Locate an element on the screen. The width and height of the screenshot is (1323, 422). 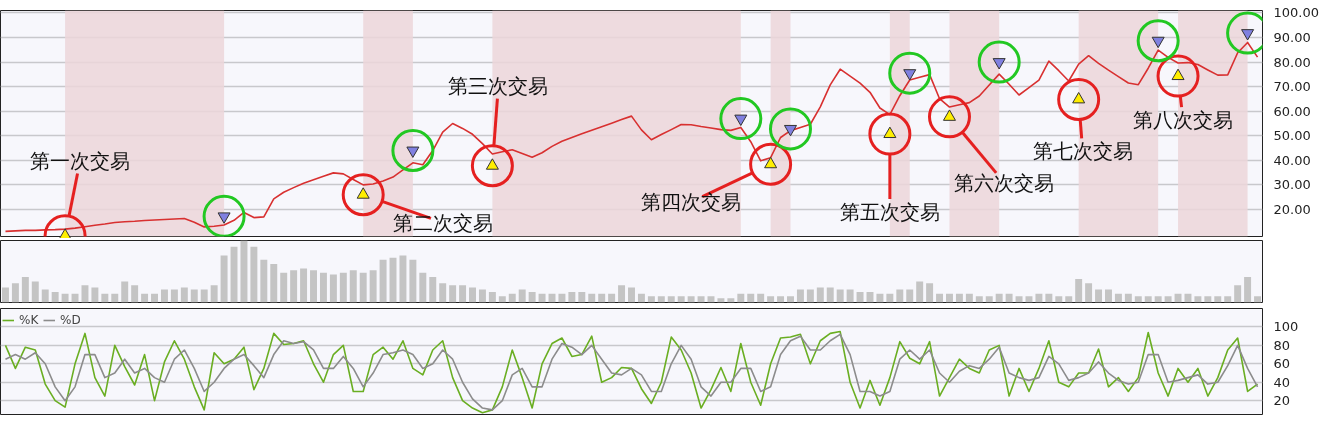
annotation: 第三次交易 is located at coordinates (498, 85).